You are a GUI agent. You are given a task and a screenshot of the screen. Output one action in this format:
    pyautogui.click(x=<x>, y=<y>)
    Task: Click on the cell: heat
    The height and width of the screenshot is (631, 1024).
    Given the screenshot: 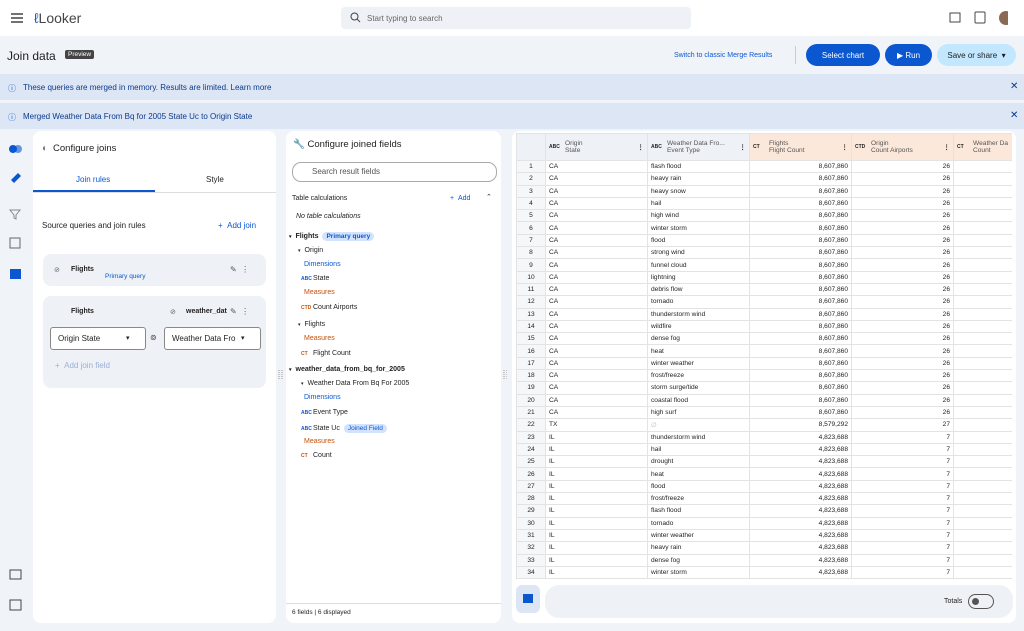 What is the action you would take?
    pyautogui.click(x=698, y=351)
    